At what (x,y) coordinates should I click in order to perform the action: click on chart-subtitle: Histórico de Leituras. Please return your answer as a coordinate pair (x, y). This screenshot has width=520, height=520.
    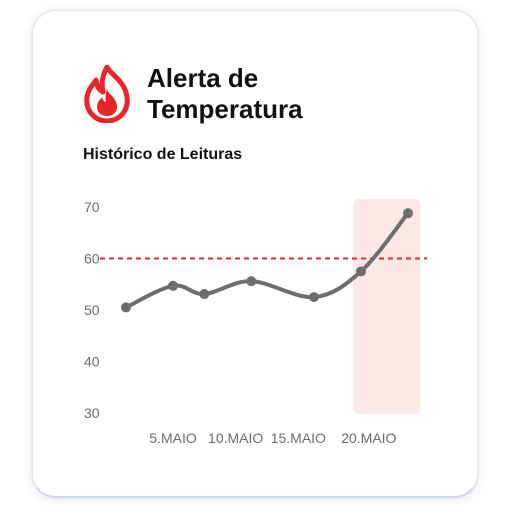
    Looking at the image, I should click on (163, 154).